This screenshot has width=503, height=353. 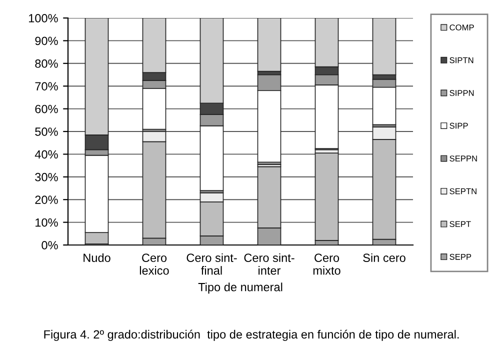 What do you see at coordinates (211, 264) in the screenshot?
I see `x-tick-label: Cero sint- final` at bounding box center [211, 264].